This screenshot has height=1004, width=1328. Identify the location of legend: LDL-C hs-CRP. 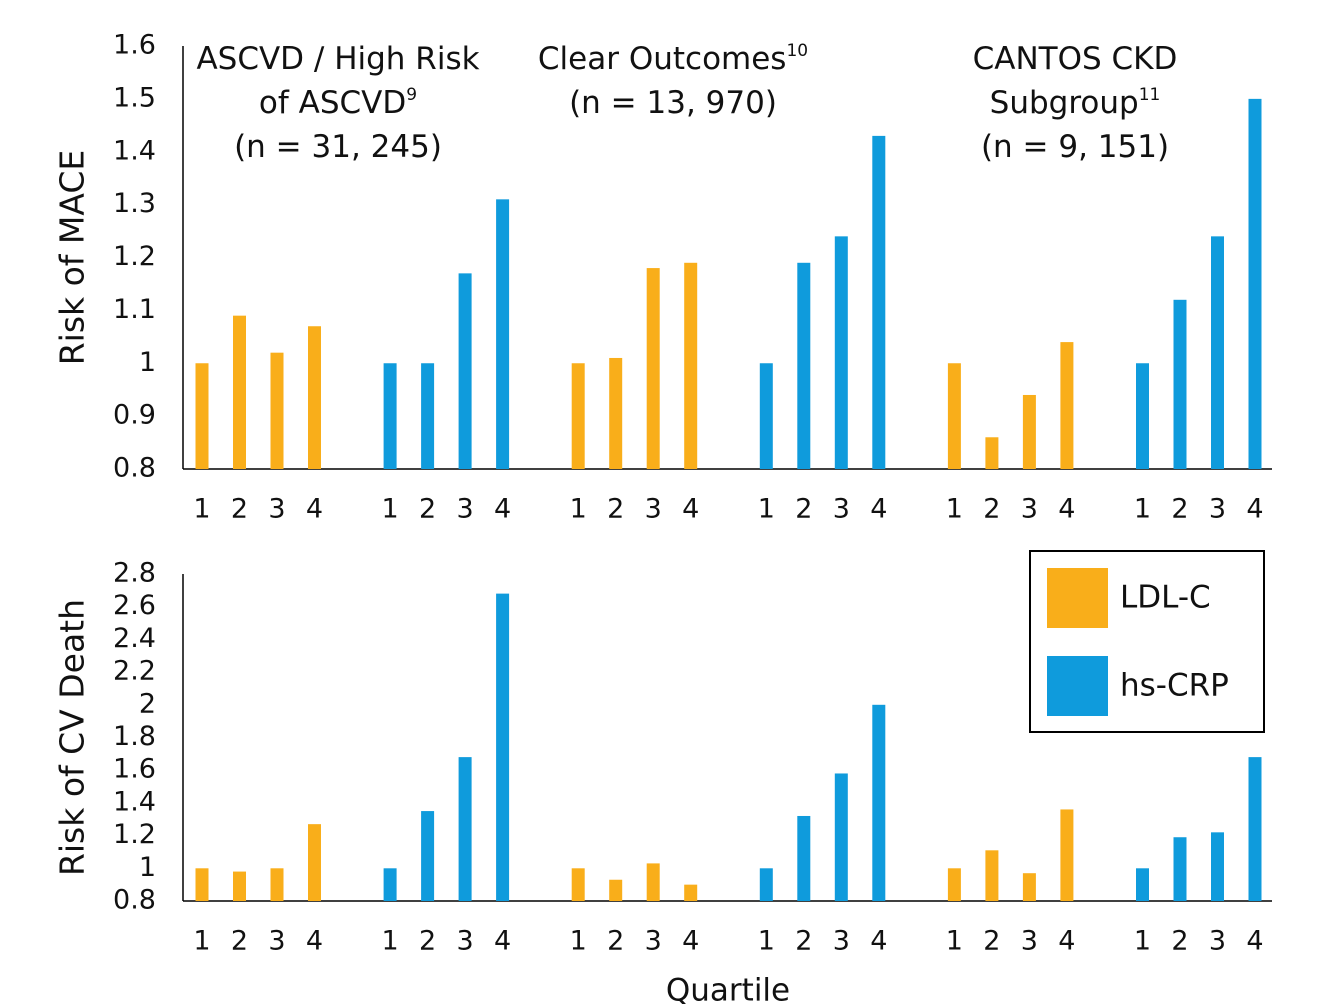
(1147, 641).